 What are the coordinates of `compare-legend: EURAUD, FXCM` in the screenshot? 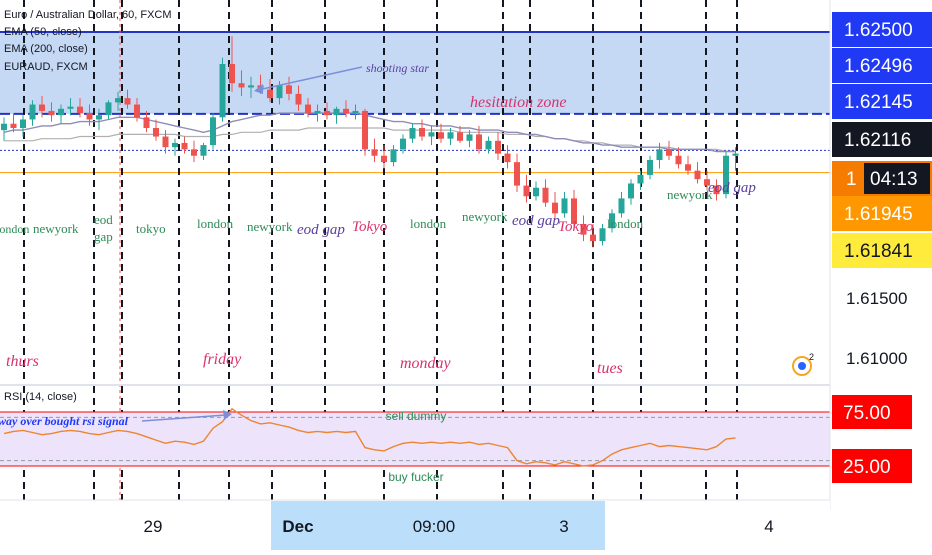 It's located at (46, 67).